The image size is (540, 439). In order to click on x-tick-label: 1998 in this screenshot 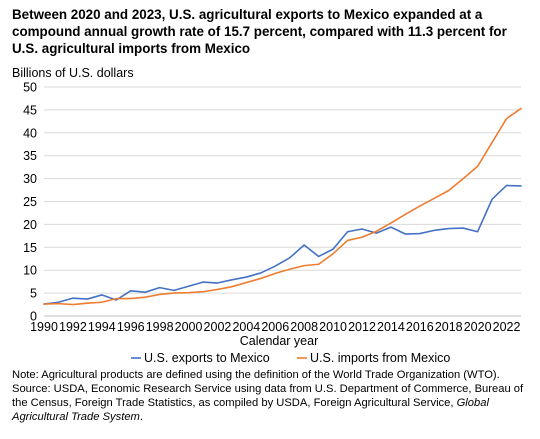, I will do `click(160, 327)`.